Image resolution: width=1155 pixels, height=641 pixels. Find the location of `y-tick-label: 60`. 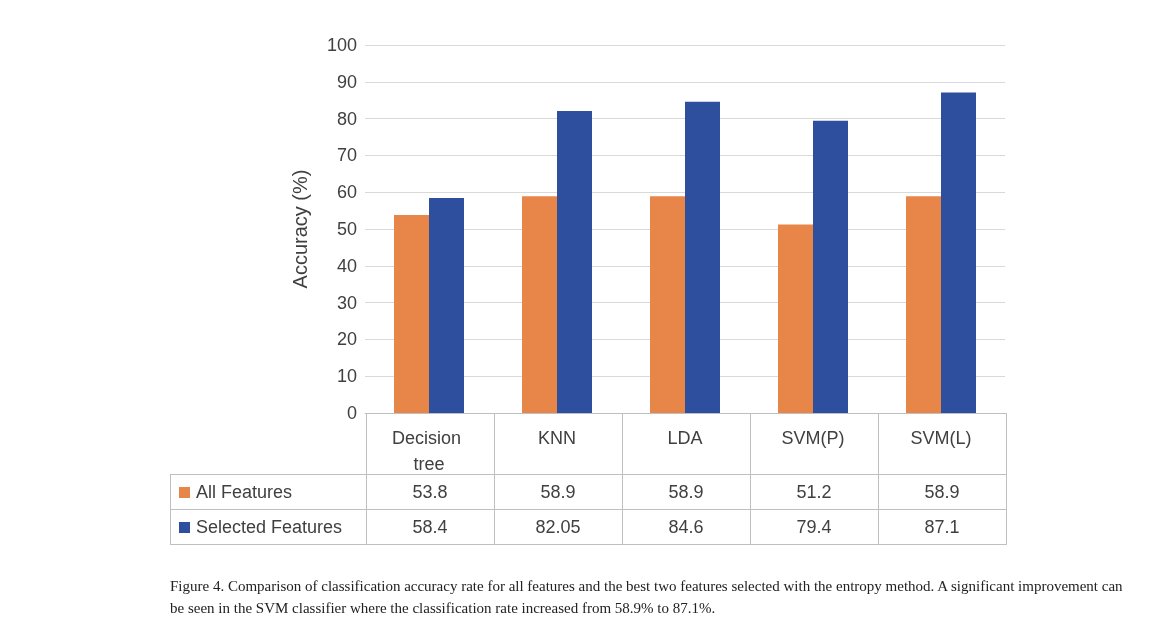

y-tick-label: 60 is located at coordinates (346, 192).